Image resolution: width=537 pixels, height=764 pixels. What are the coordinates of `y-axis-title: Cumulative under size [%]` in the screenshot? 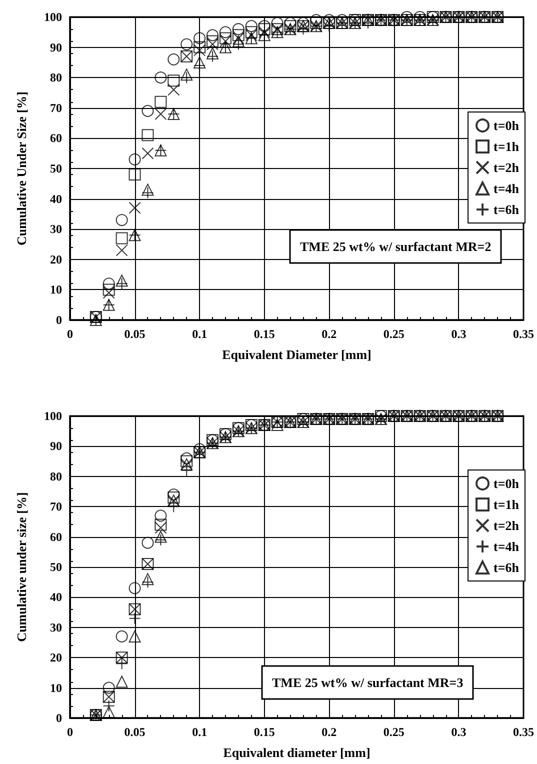 It's located at (21, 567).